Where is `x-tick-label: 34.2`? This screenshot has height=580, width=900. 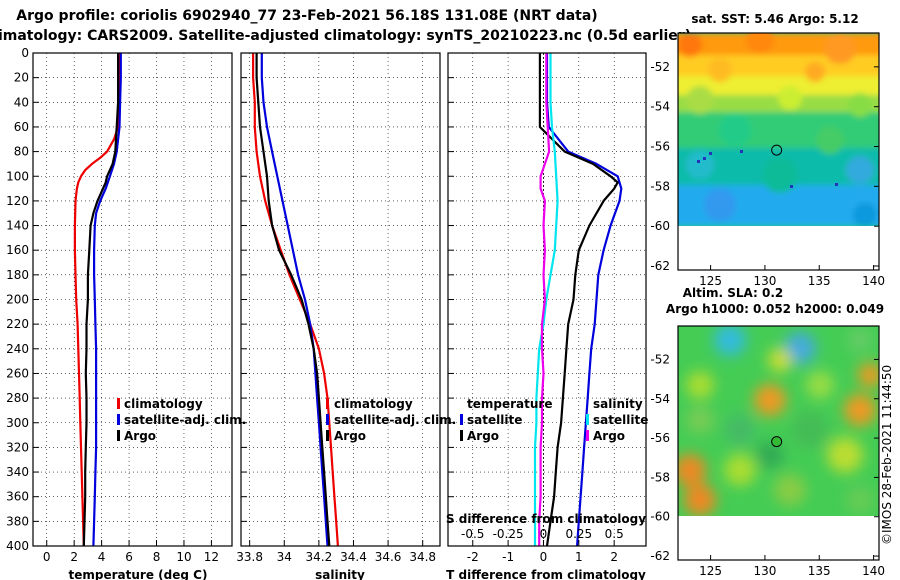 x-tick-label: 34.2 is located at coordinates (319, 557).